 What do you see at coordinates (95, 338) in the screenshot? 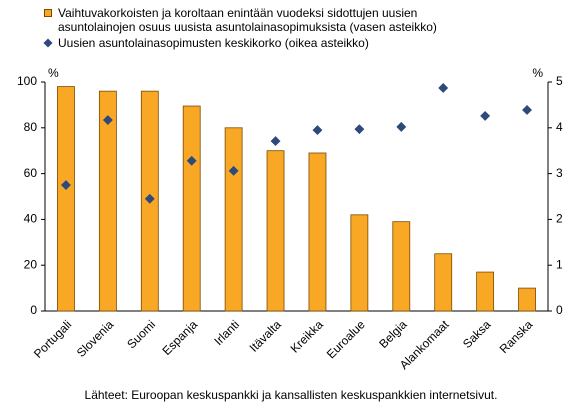
I see `x-tick-label: Slovenia` at bounding box center [95, 338].